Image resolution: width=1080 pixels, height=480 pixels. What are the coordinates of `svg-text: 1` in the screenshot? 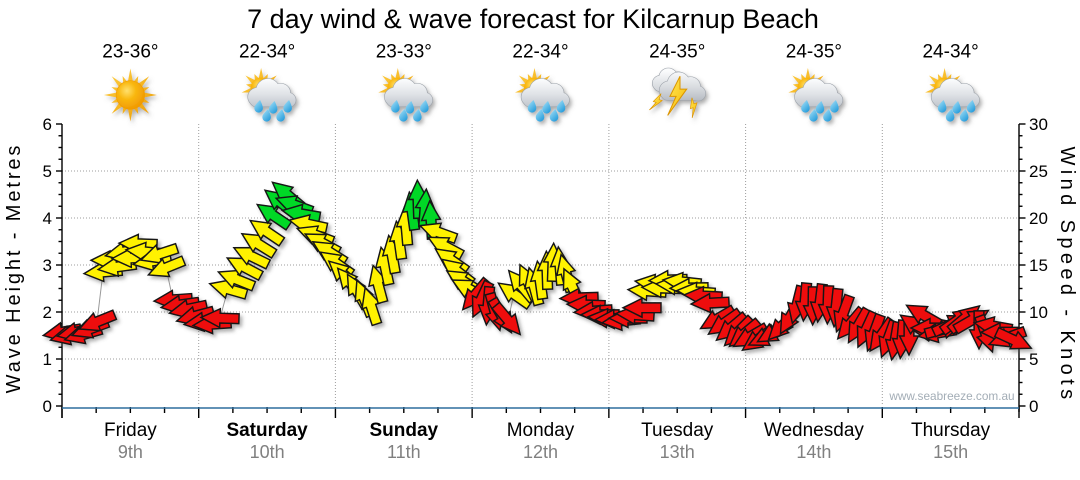 It's located at (47, 359).